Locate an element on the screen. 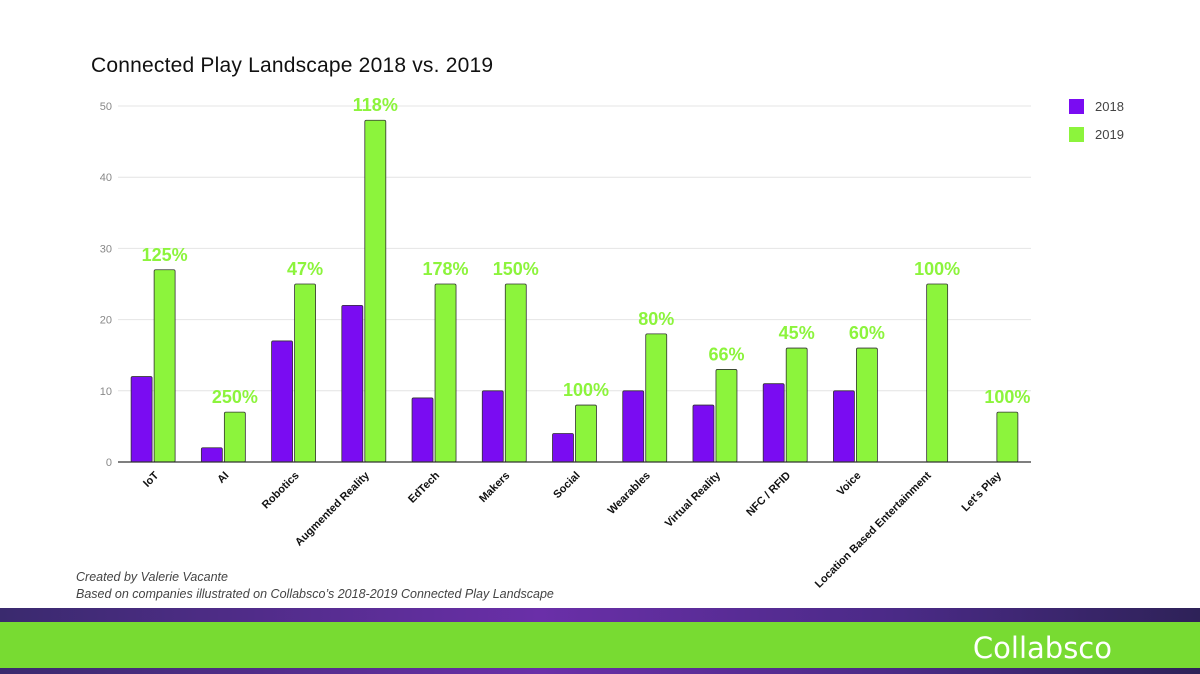  legend-swatch-2018 is located at coordinates (1076, 106).